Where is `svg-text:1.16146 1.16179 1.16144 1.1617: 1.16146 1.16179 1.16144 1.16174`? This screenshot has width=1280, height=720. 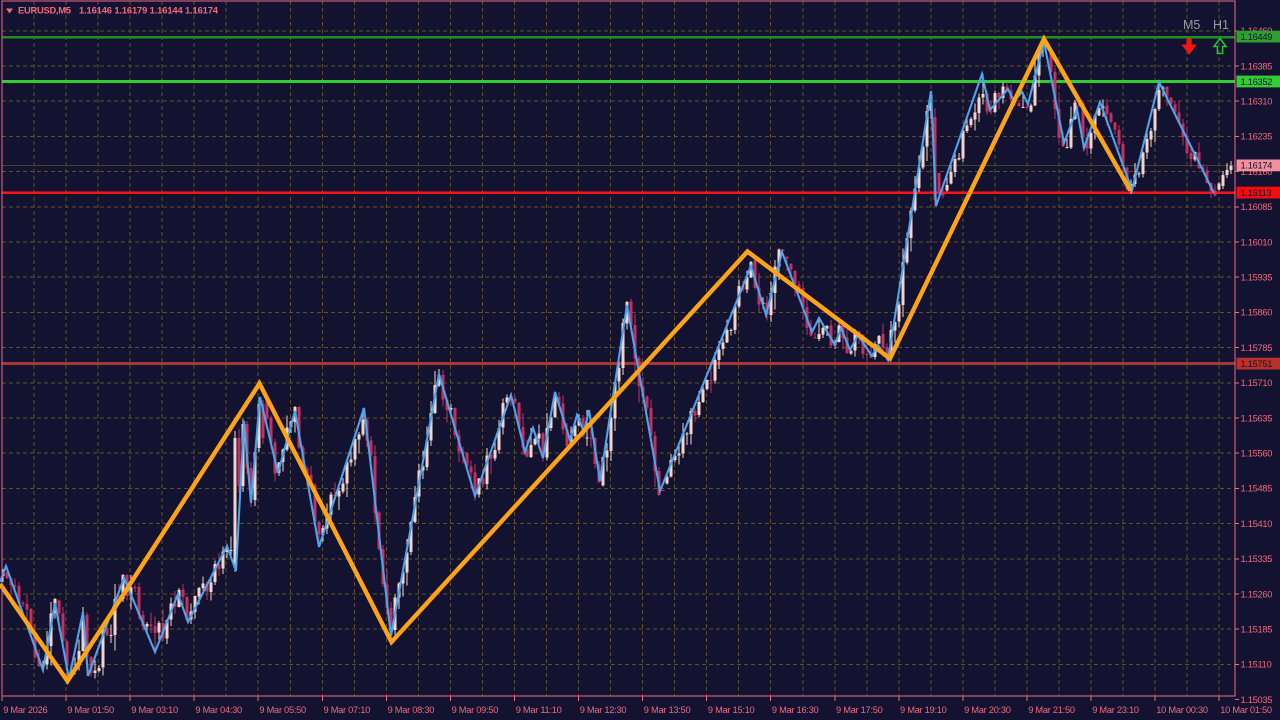
svg-text:1.16146 1.16179 1.16144 1.1617: 1.16146 1.16179 1.16144 1.16174 is located at coordinates (149, 10).